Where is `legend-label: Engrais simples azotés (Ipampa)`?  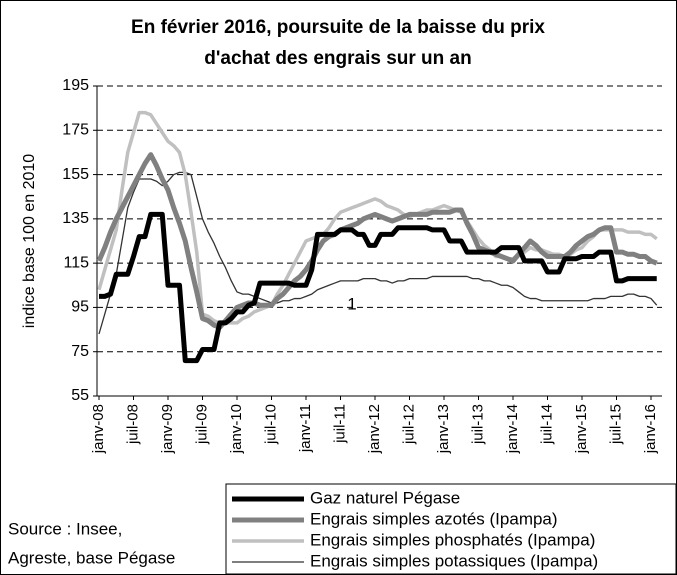 legend-label: Engrais simples azotés (Ipampa) is located at coordinates (434, 518).